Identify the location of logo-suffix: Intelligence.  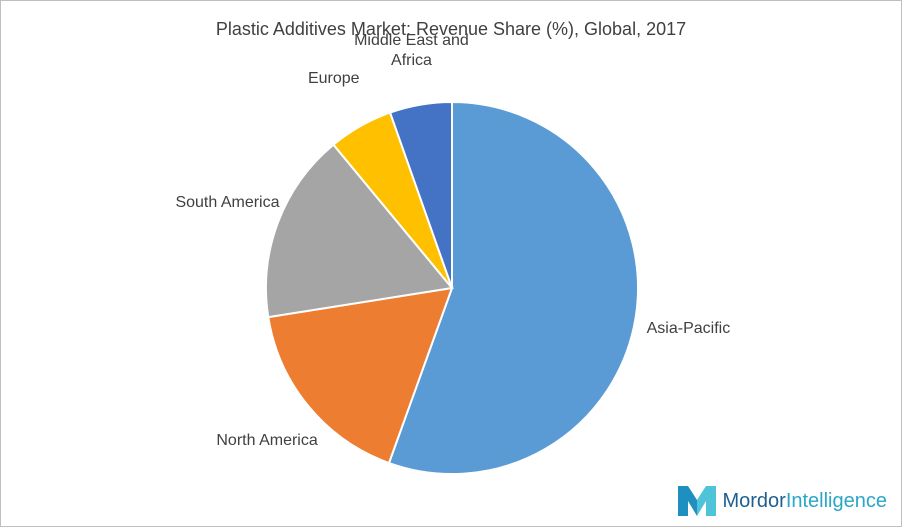
(836, 500).